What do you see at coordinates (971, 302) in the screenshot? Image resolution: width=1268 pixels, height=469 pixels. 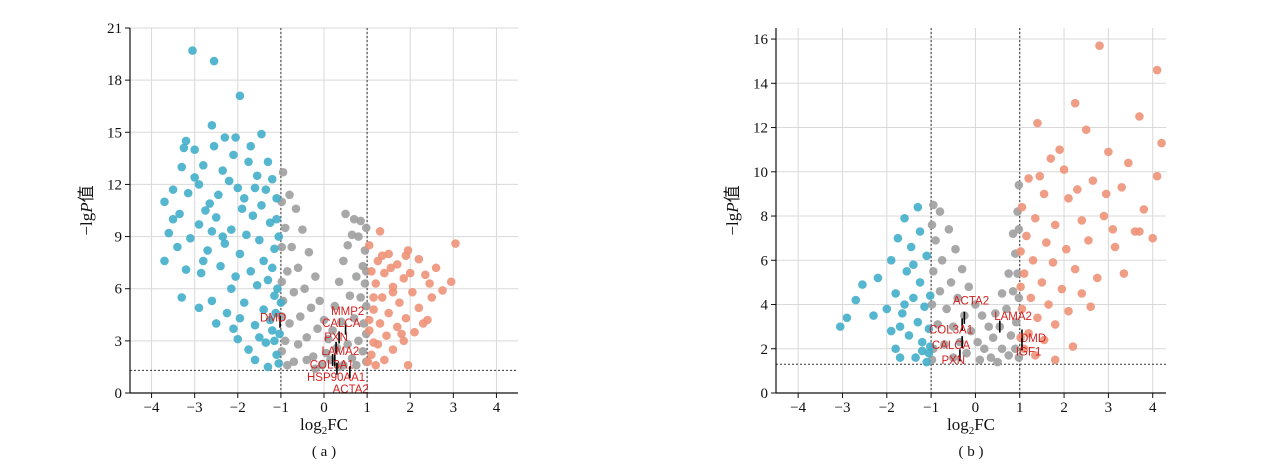 I see `gene-label: ACTA2` at bounding box center [971, 302].